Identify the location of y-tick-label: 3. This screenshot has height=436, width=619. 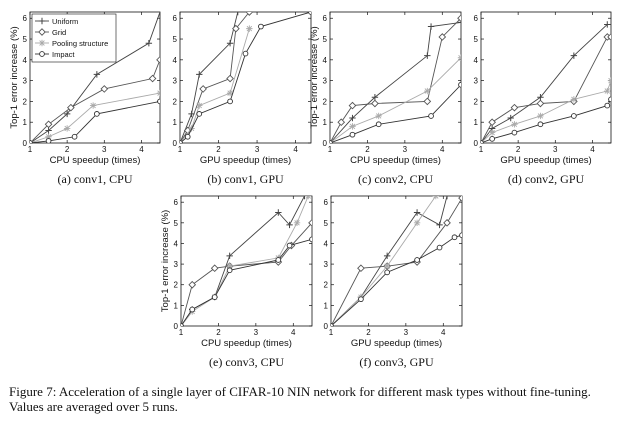
(326, 264).